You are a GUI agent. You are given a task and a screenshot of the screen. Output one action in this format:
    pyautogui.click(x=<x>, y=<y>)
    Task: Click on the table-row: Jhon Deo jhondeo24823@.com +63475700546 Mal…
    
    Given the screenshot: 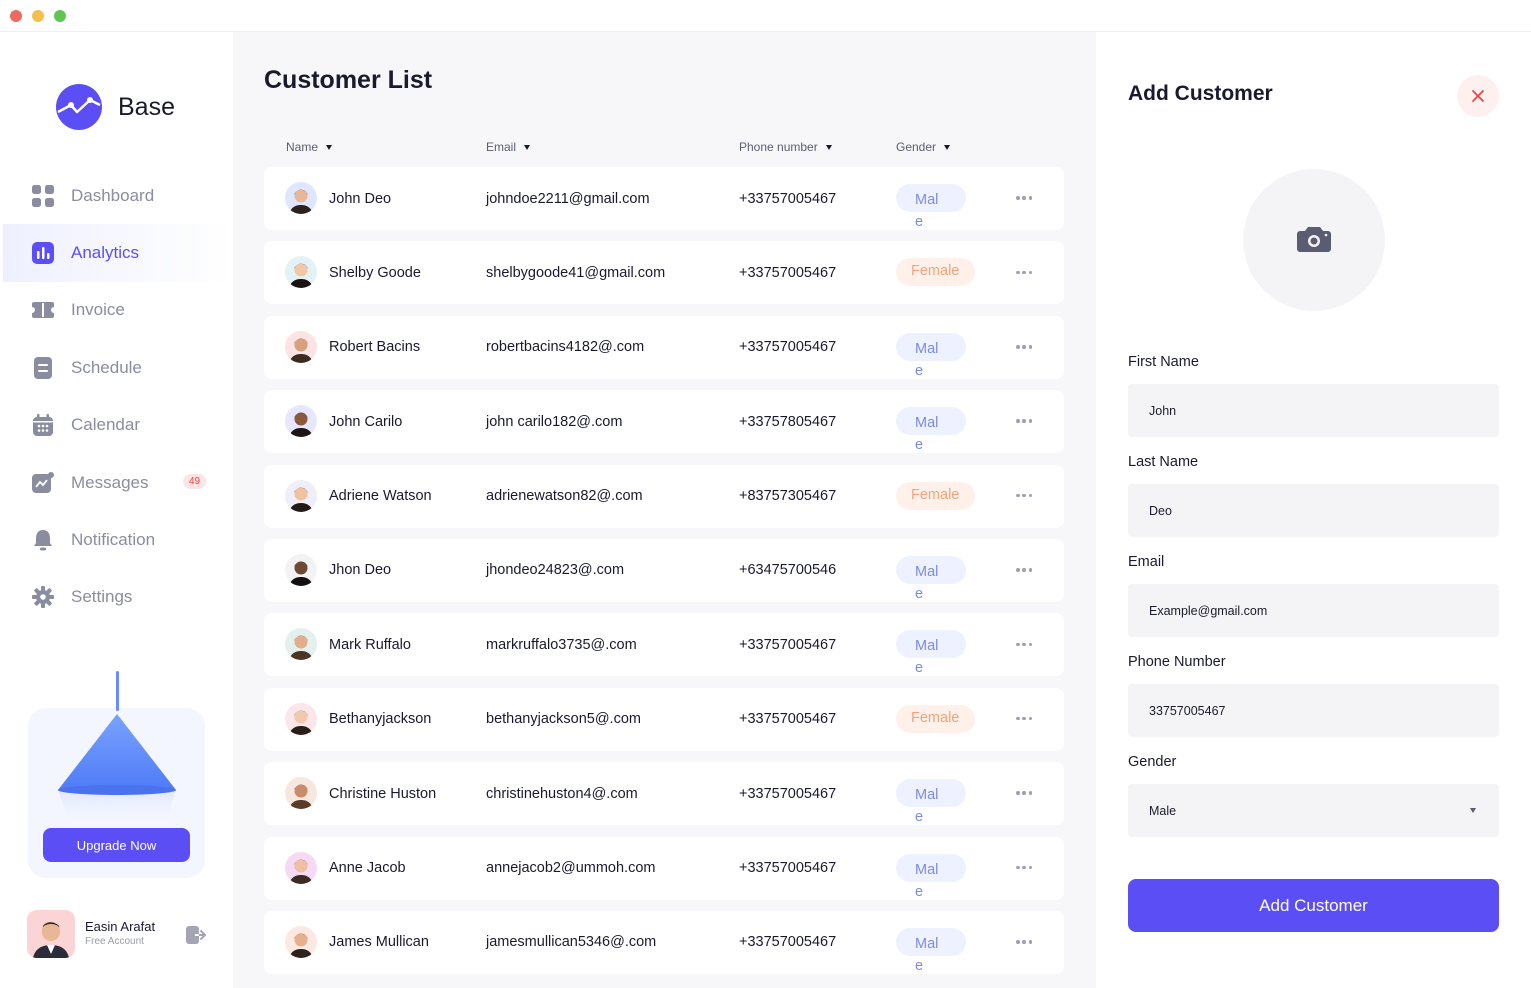 What is the action you would take?
    pyautogui.click(x=664, y=570)
    